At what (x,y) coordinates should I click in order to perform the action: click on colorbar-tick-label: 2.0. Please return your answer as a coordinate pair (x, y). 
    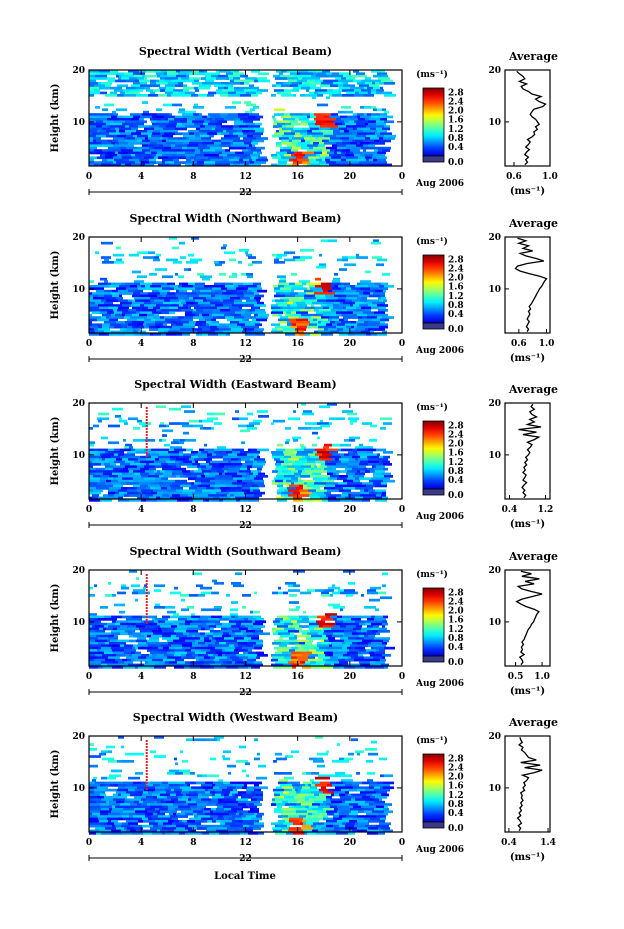
    Looking at the image, I should click on (456, 112).